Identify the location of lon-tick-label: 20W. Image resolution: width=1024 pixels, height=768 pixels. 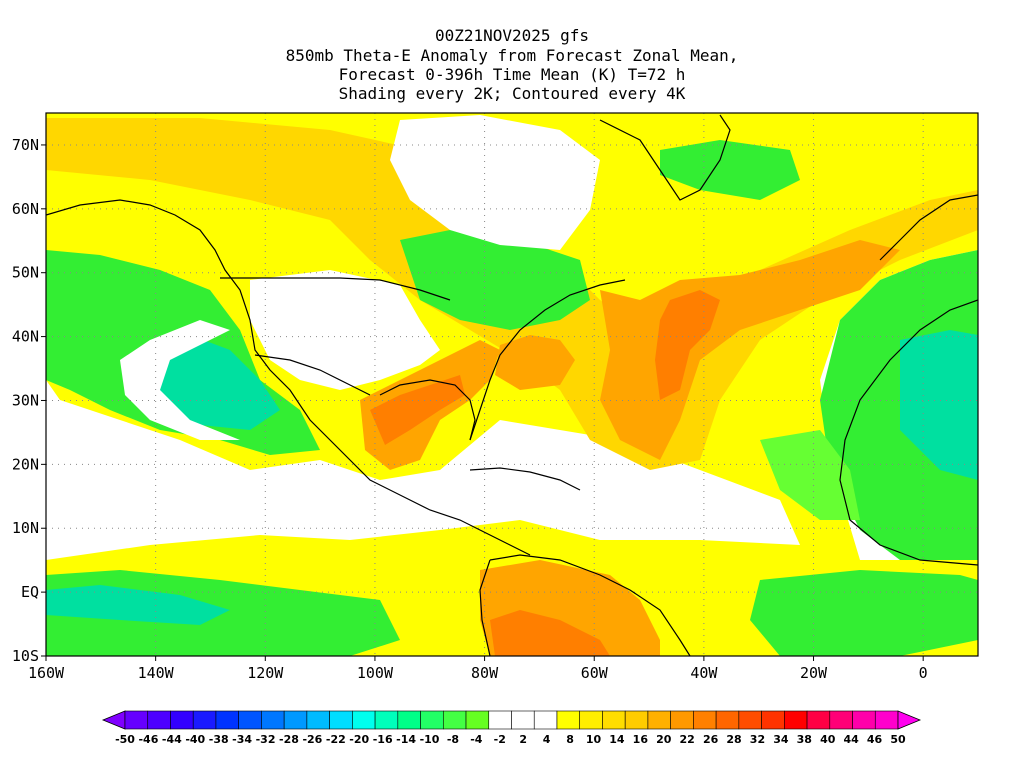
(814, 673).